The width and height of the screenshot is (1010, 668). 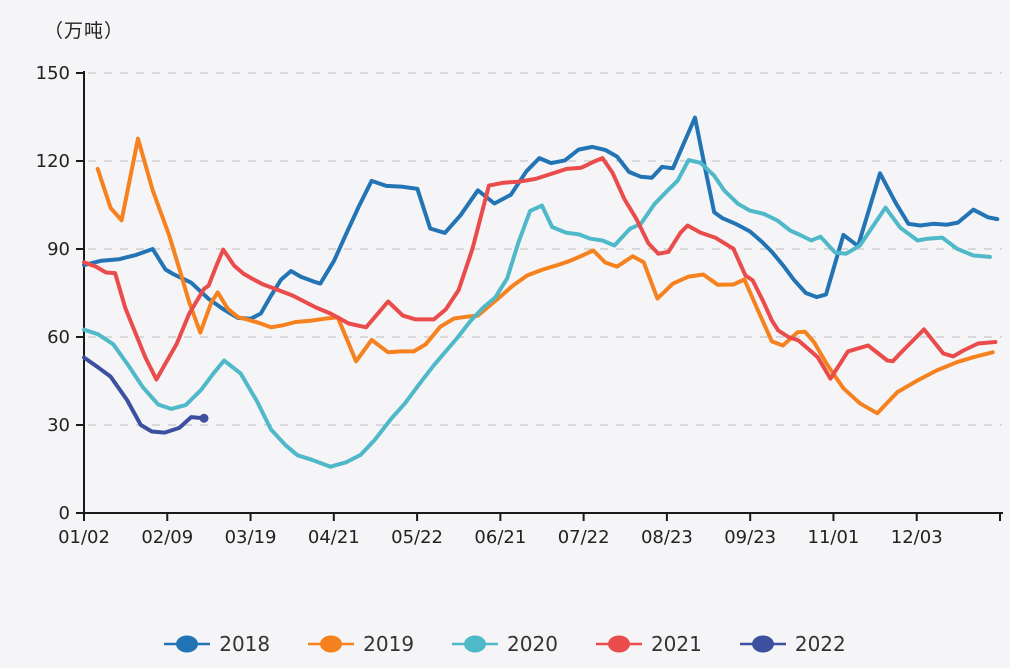 What do you see at coordinates (204, 418) in the screenshot?
I see `series-end-dot-2022` at bounding box center [204, 418].